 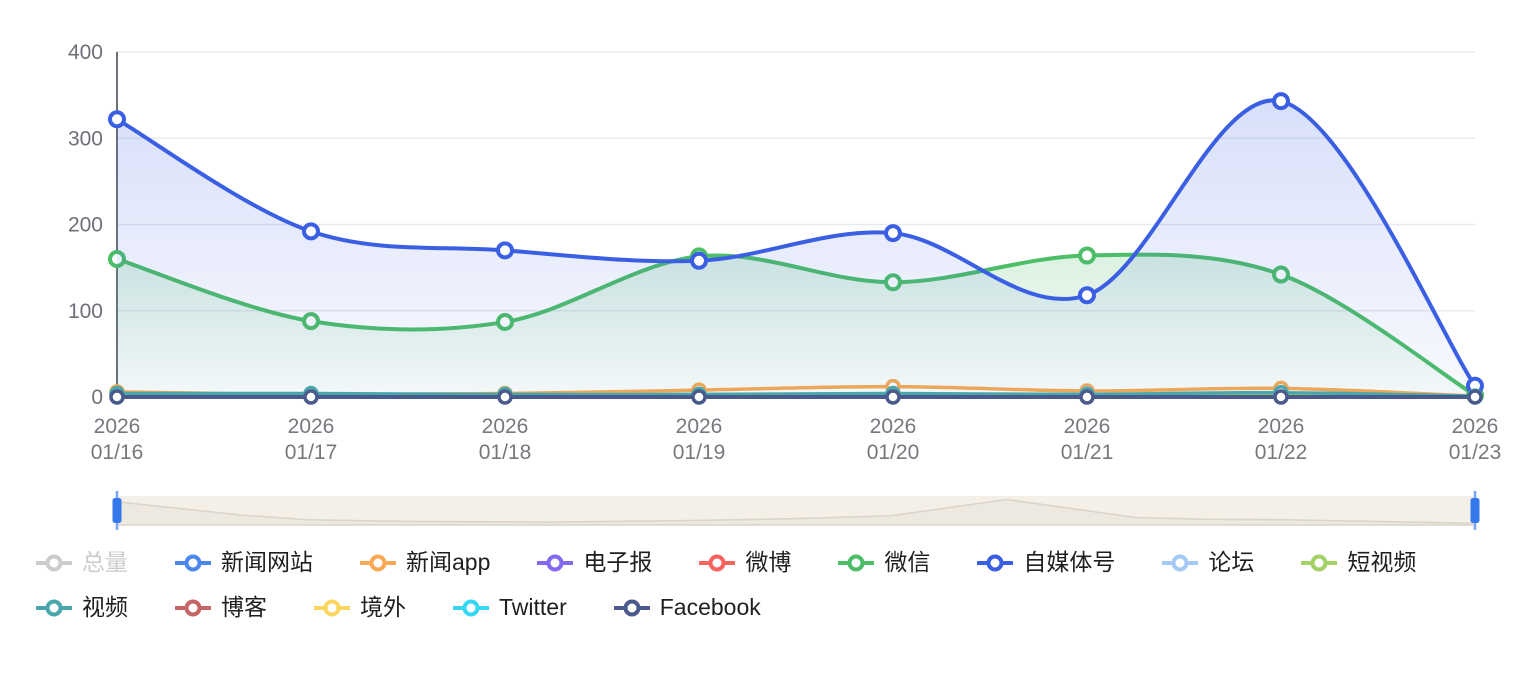 What do you see at coordinates (267, 562) in the screenshot?
I see `legend-label: 新闻网站` at bounding box center [267, 562].